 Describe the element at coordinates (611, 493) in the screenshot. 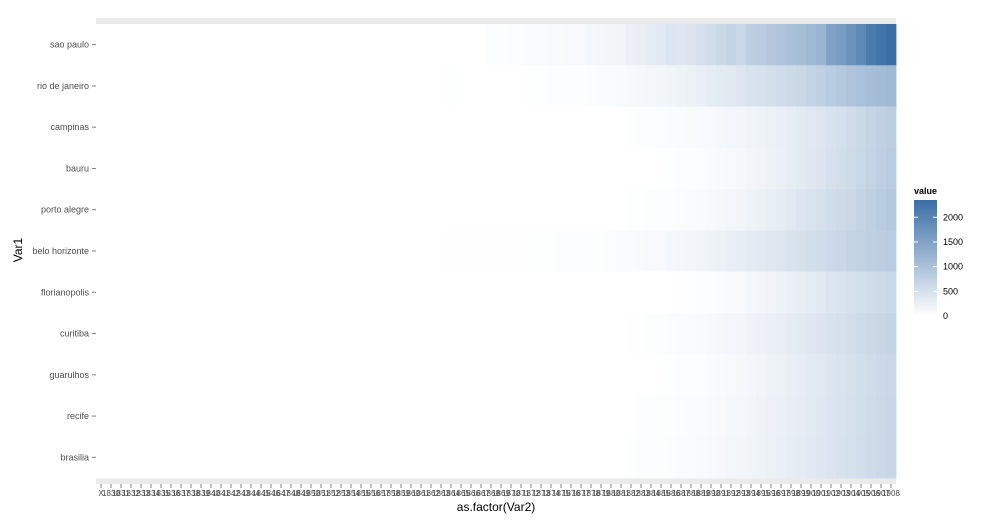

I see `x-tick-label: 1880` at that location.